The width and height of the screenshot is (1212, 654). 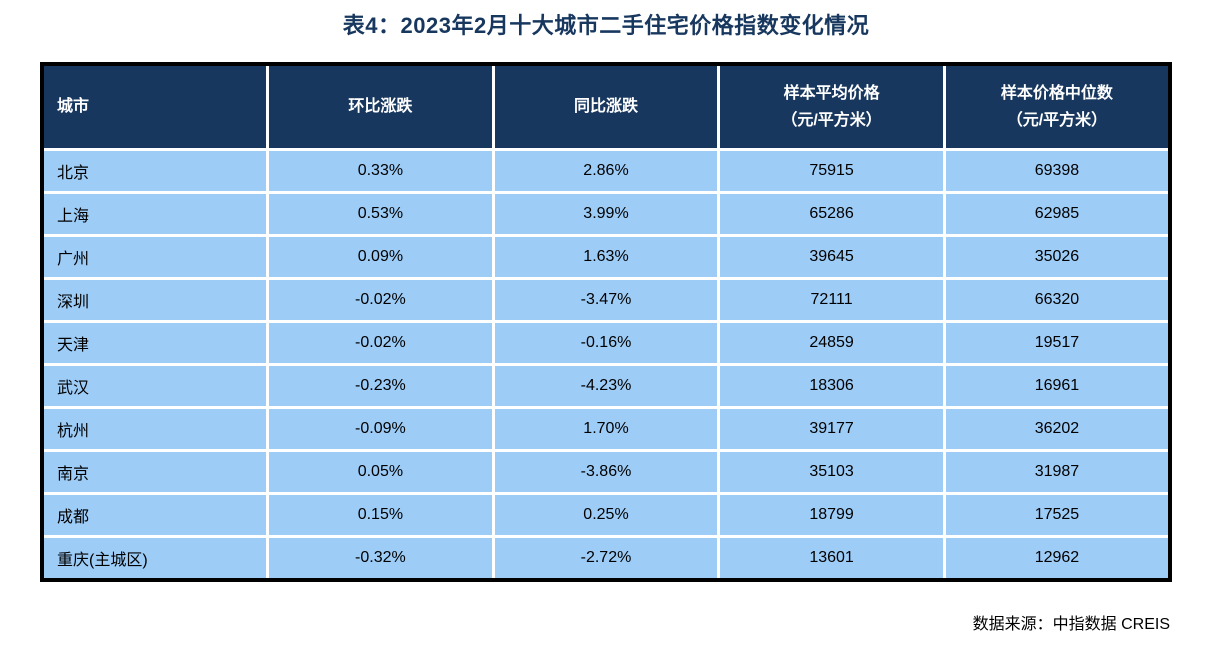 What do you see at coordinates (155, 171) in the screenshot?
I see `city-cell: 北京` at bounding box center [155, 171].